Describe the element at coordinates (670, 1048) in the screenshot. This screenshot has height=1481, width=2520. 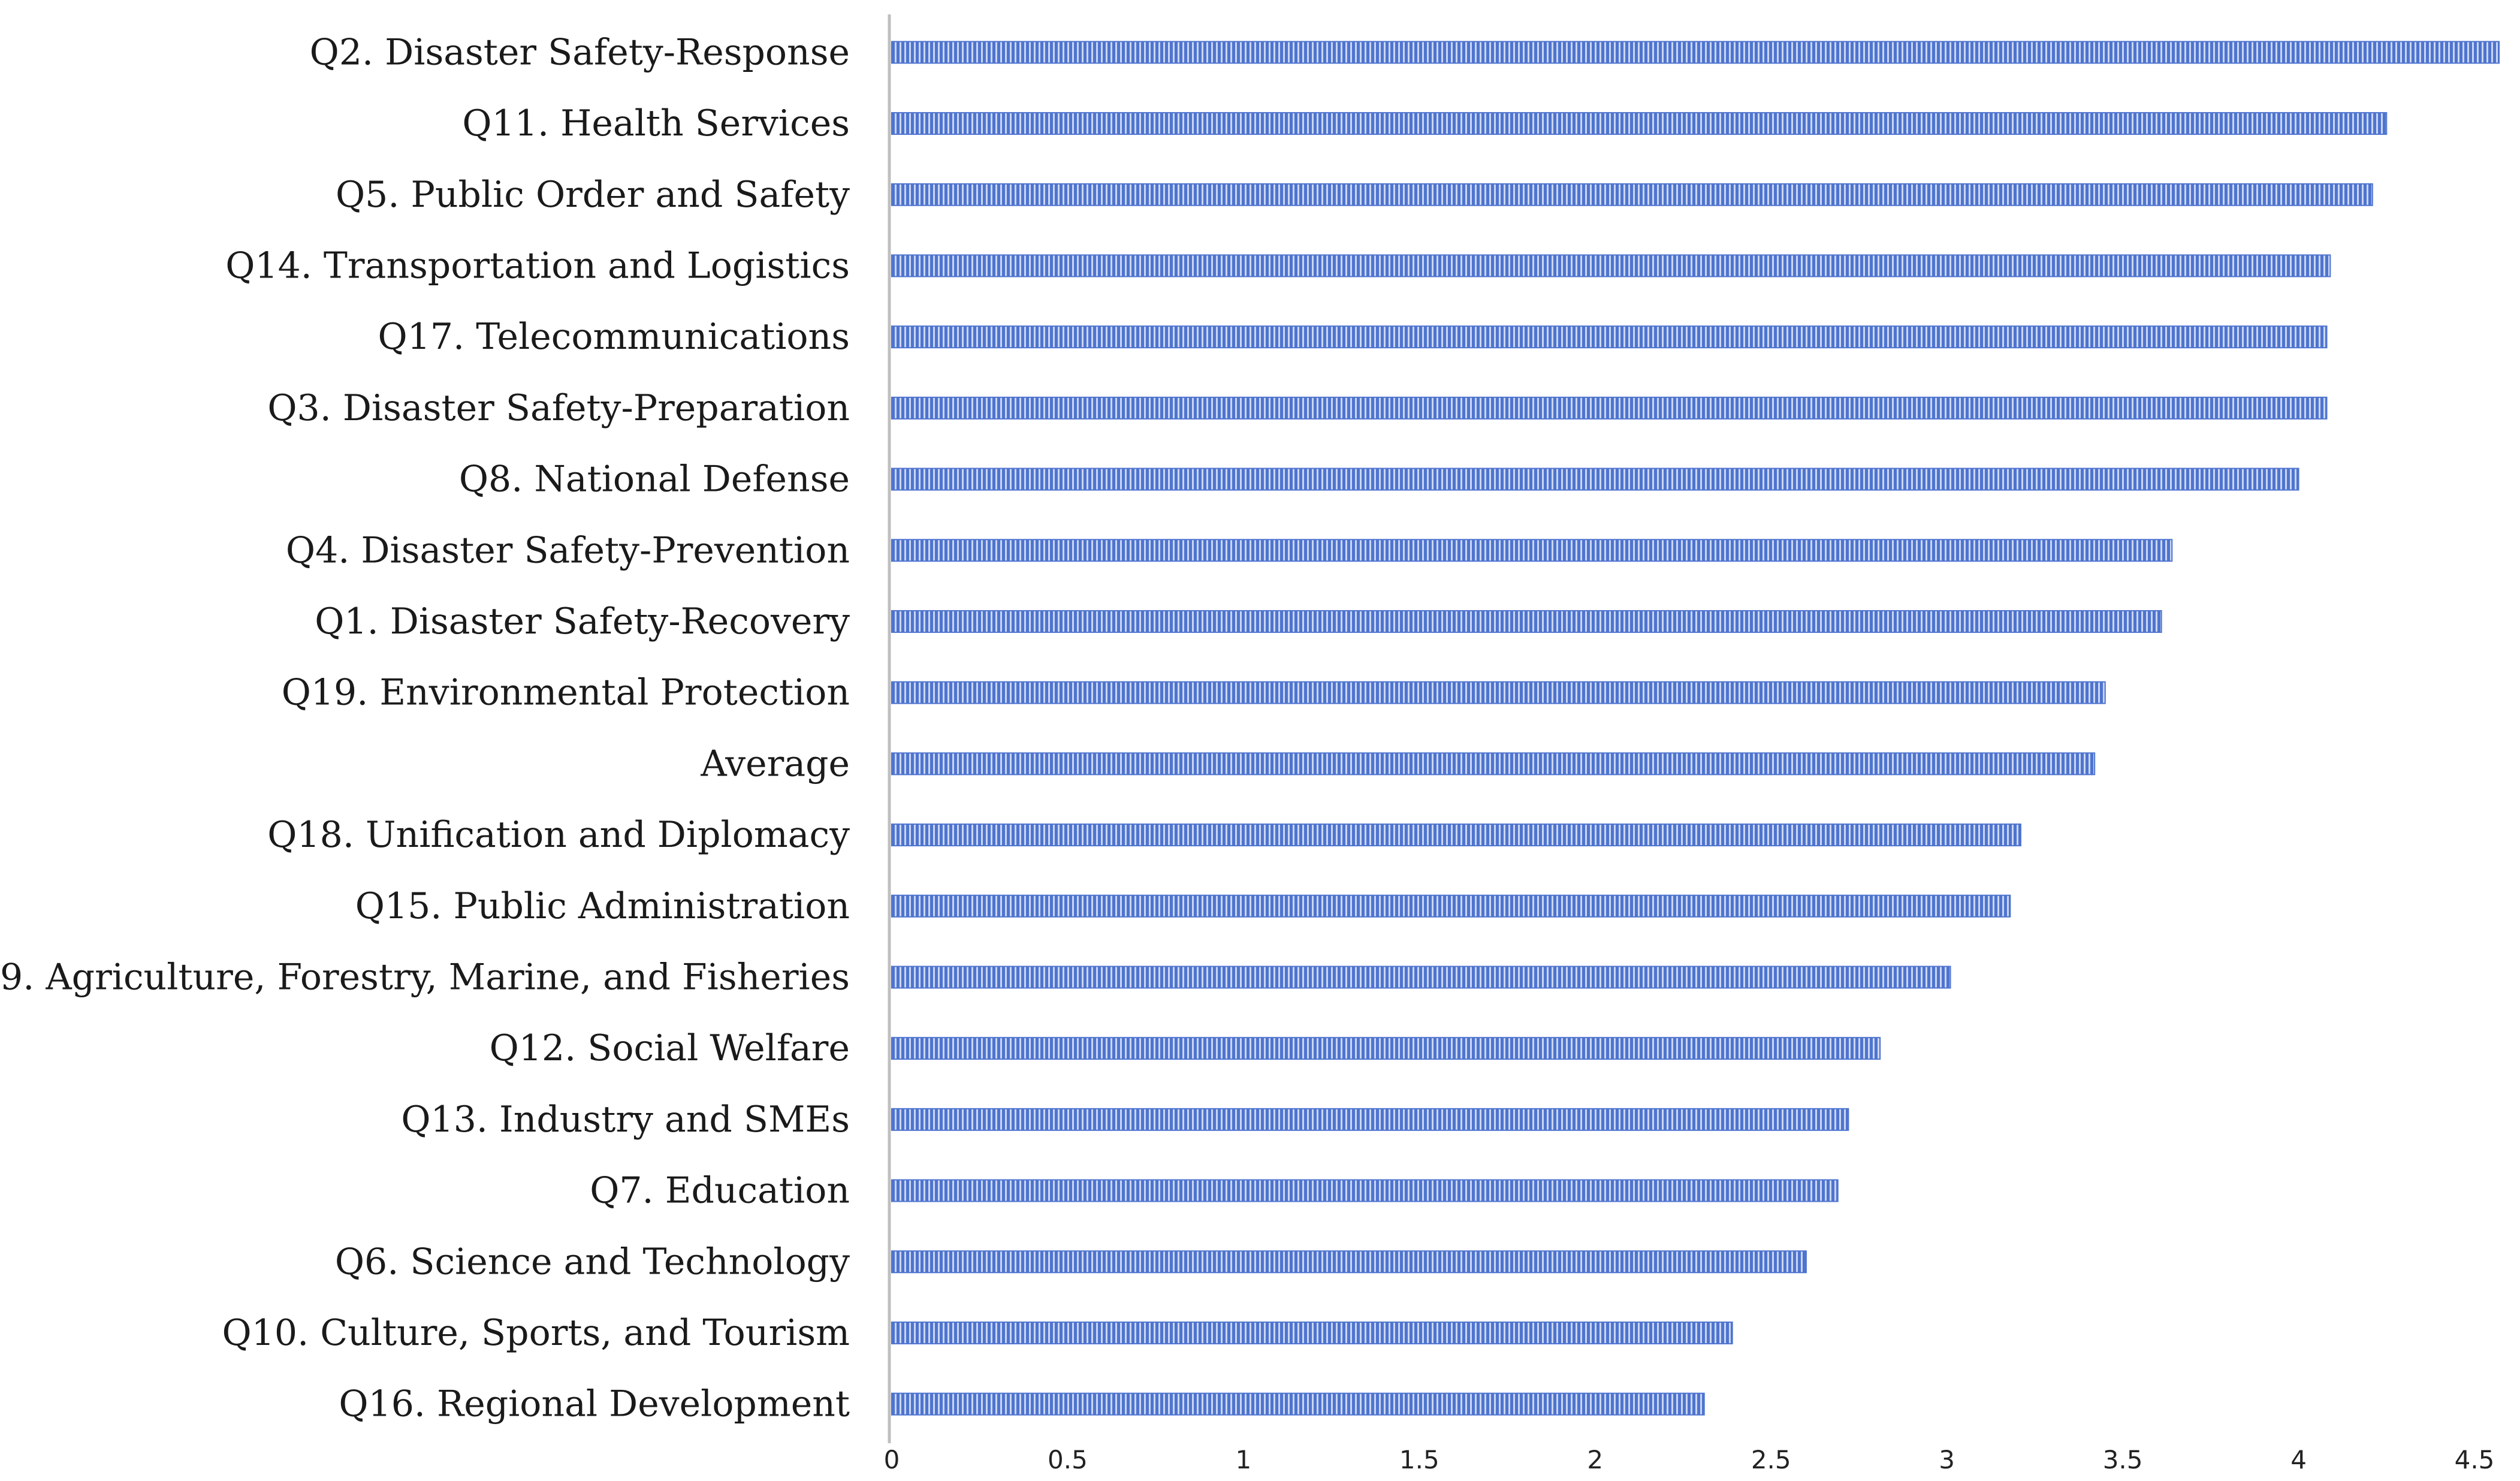
I see `category-label: Q12. Social Welfare` at that location.